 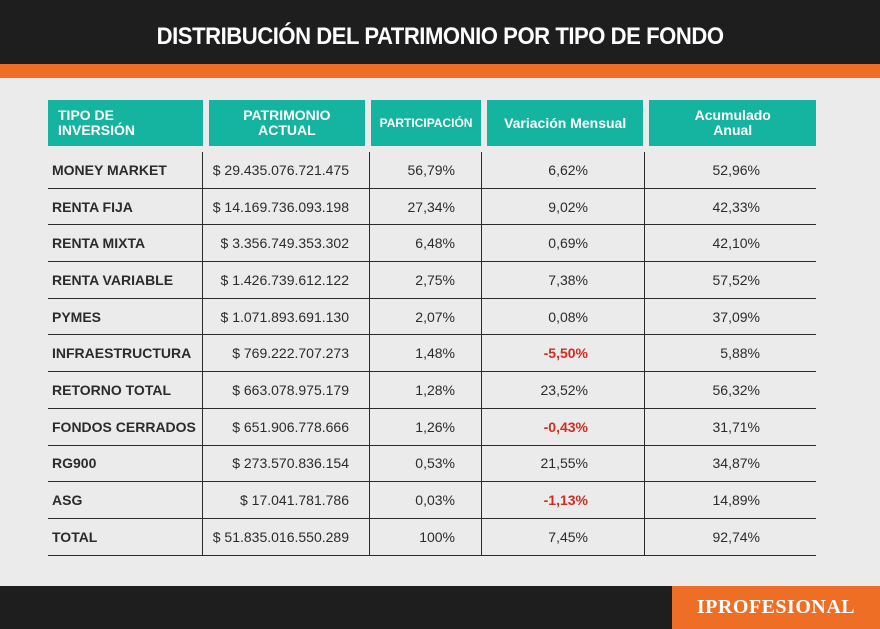 I want to click on cell-participacion-value: 1,48%, so click(x=435, y=353).